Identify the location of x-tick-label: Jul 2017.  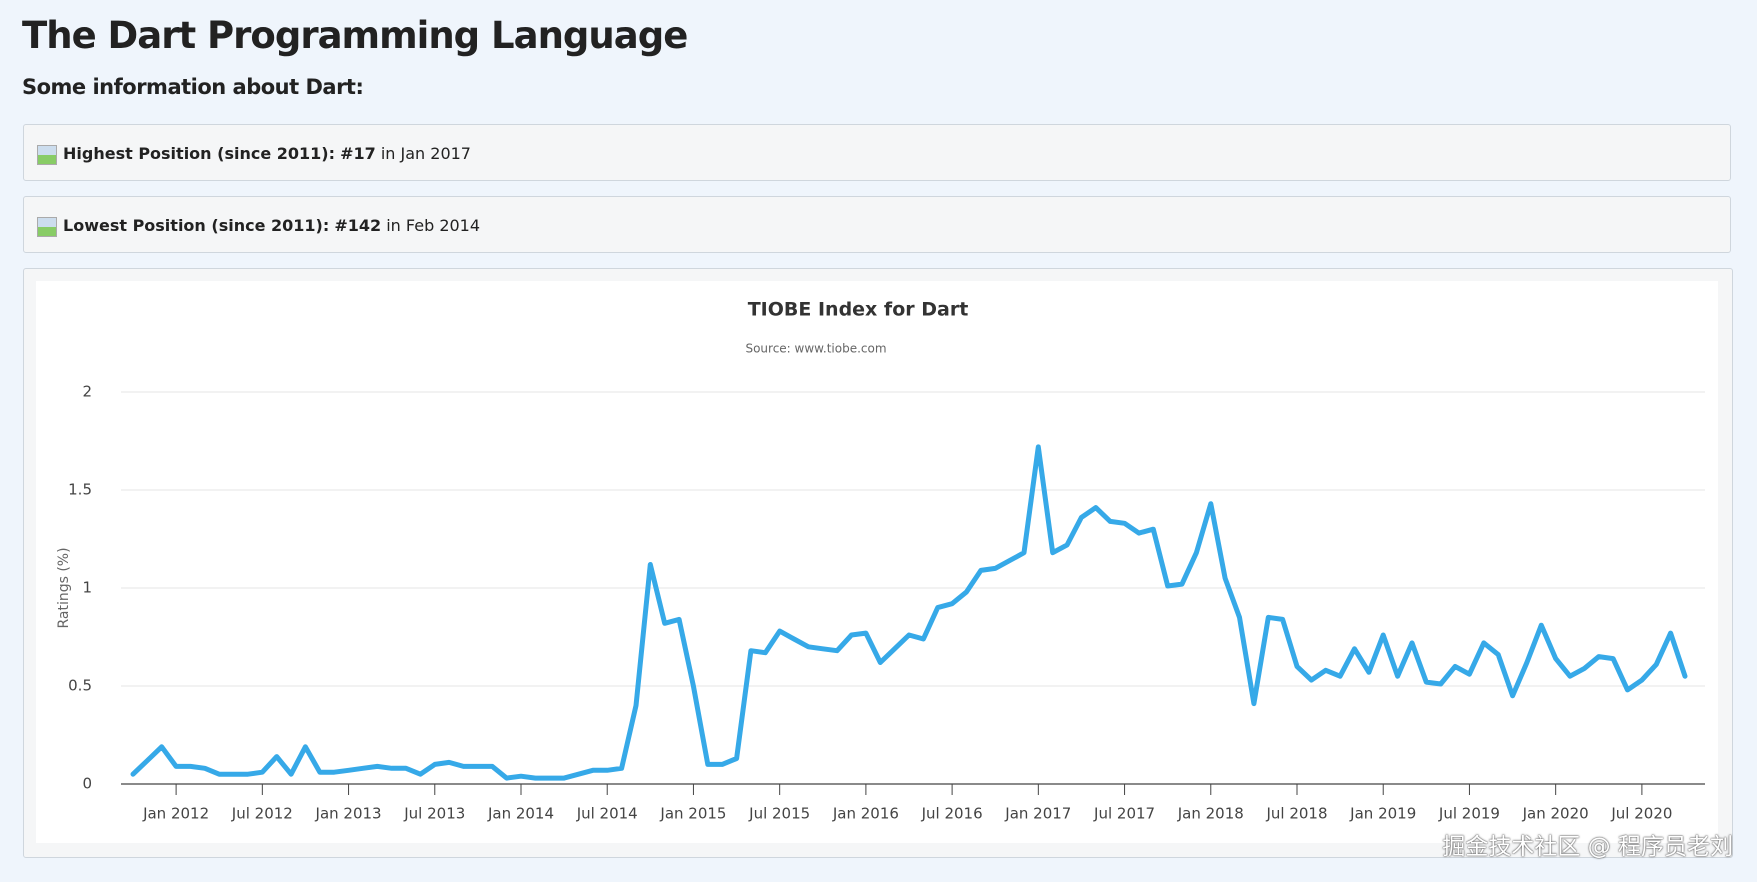
(1124, 814).